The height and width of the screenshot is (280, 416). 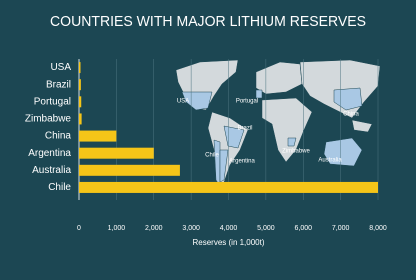 What do you see at coordinates (341, 228) in the screenshot?
I see `x-tick-label: 7,000` at bounding box center [341, 228].